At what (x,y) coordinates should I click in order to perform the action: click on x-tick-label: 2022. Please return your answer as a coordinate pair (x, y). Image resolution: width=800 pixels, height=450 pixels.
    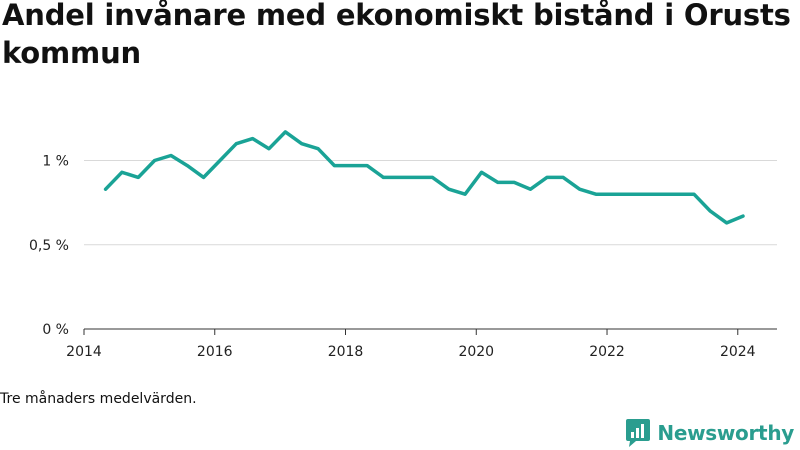
    Looking at the image, I should click on (607, 352).